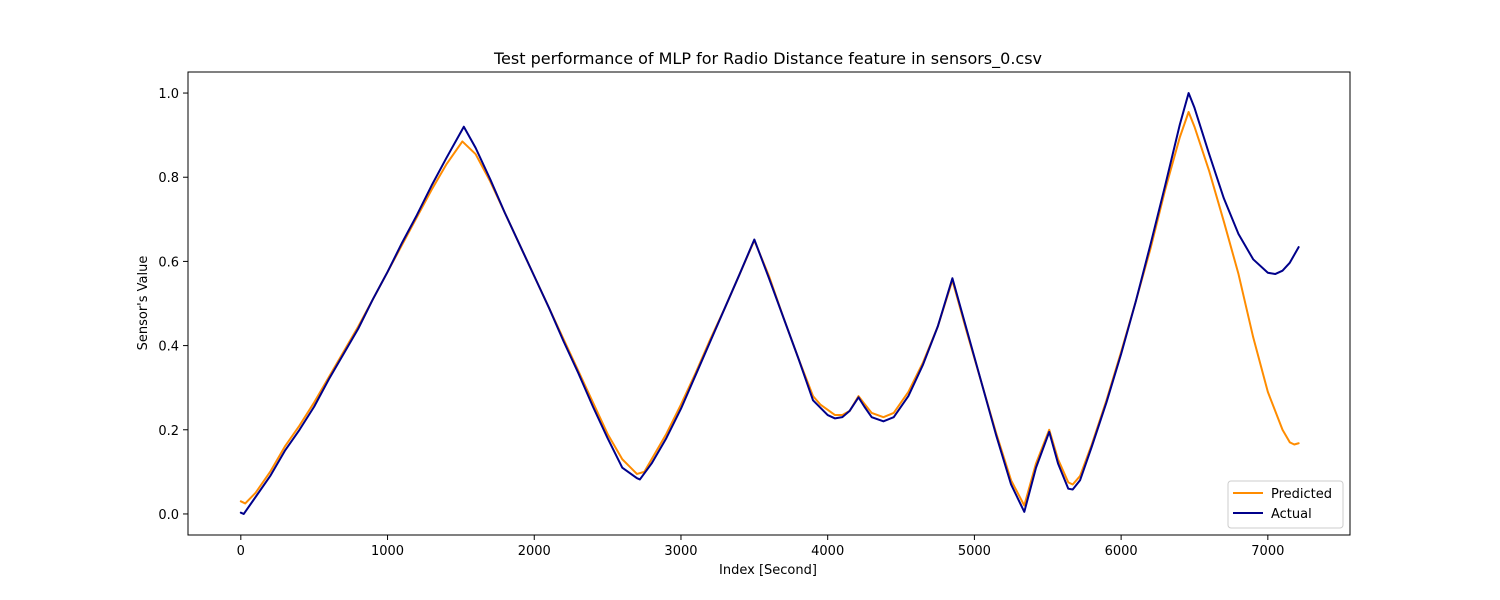 The width and height of the screenshot is (1500, 600). Describe the element at coordinates (387, 551) in the screenshot. I see `x-tick-label: 1000` at that location.